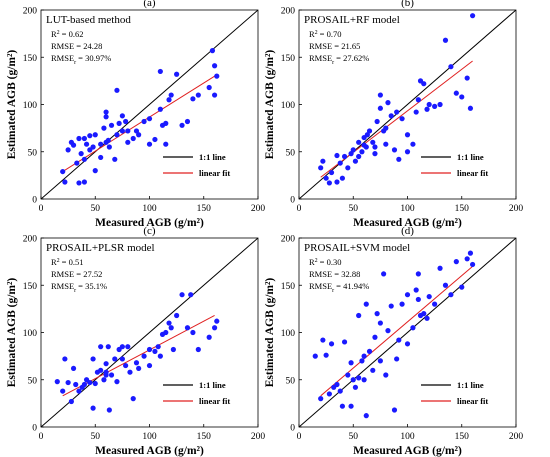 Image resolution: width=550 pixels, height=457 pixels. What do you see at coordinates (81, 59) in the screenshot?
I see `rmse-relative-stat: RMSEr = 30.97%` at bounding box center [81, 59].